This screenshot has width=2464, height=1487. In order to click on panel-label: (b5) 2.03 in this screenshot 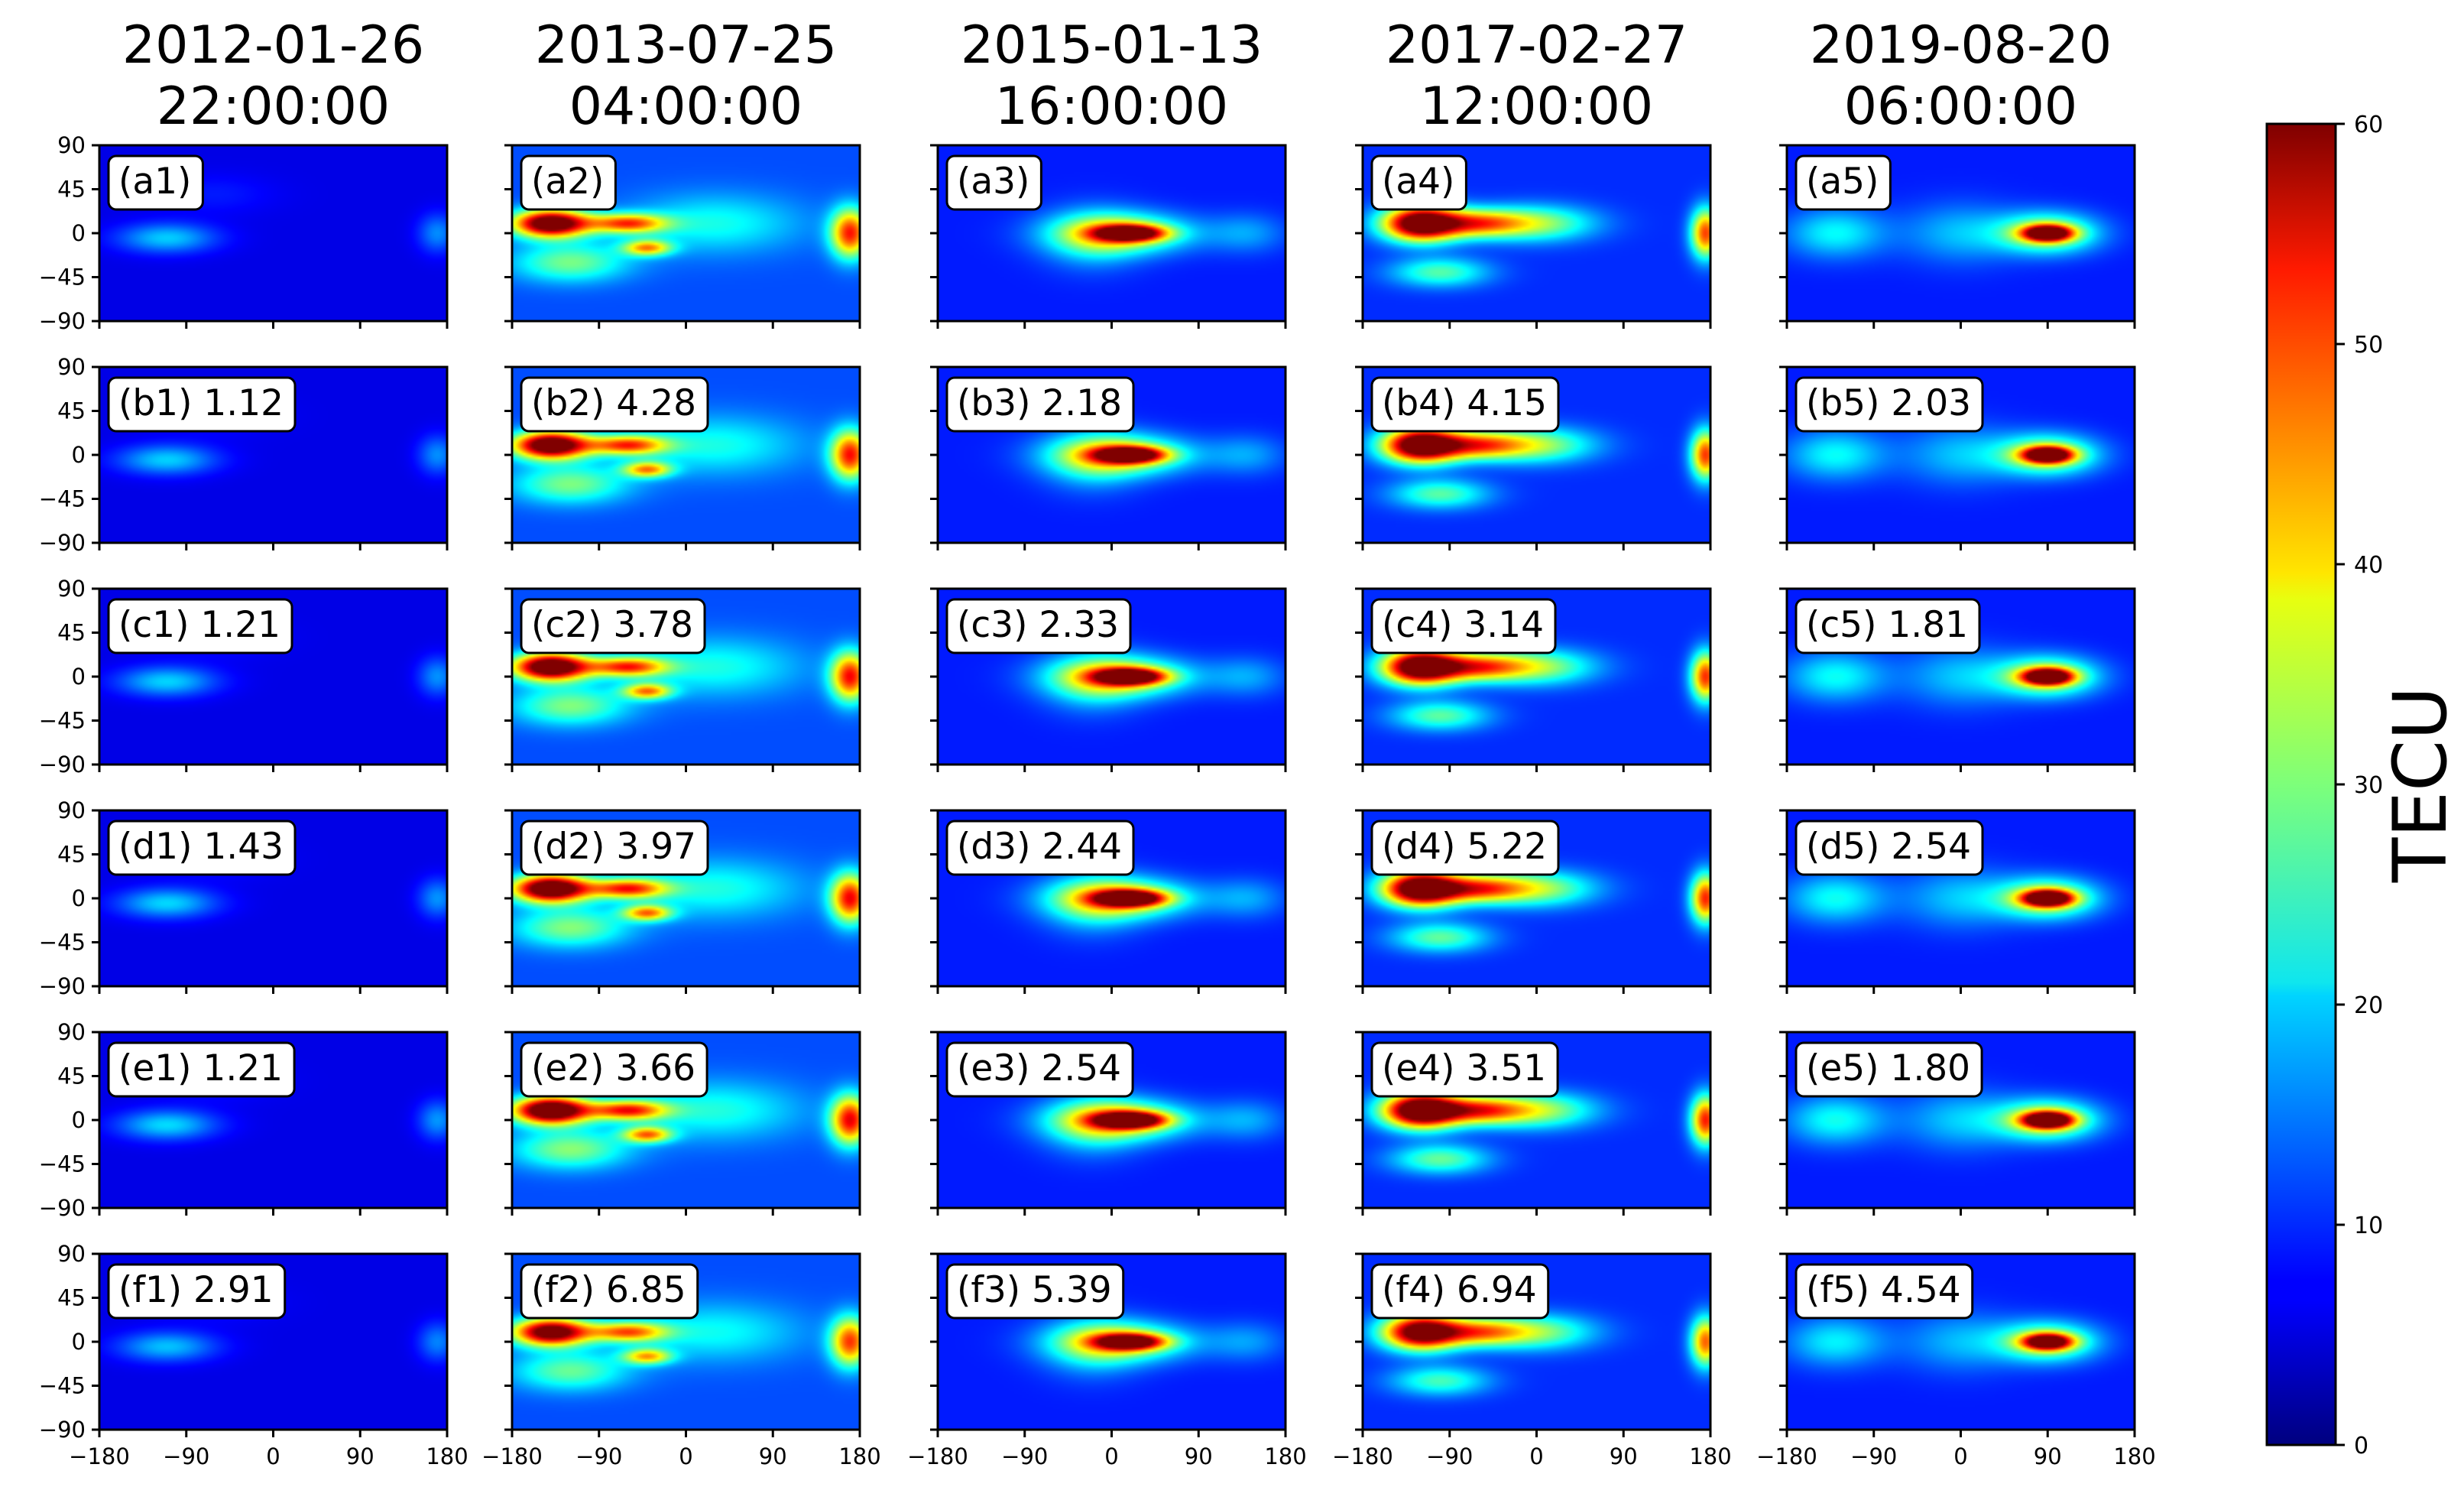, I will do `click(1889, 403)`.